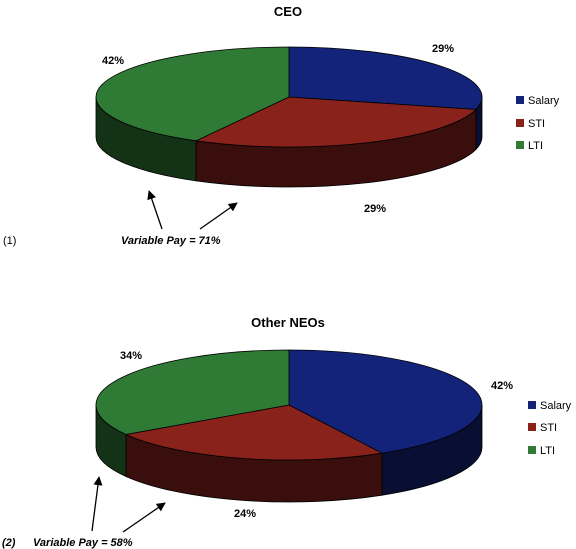 The image size is (576, 549). I want to click on chart-other-neos-annotation: Variable Pay = 58%, so click(83, 543).